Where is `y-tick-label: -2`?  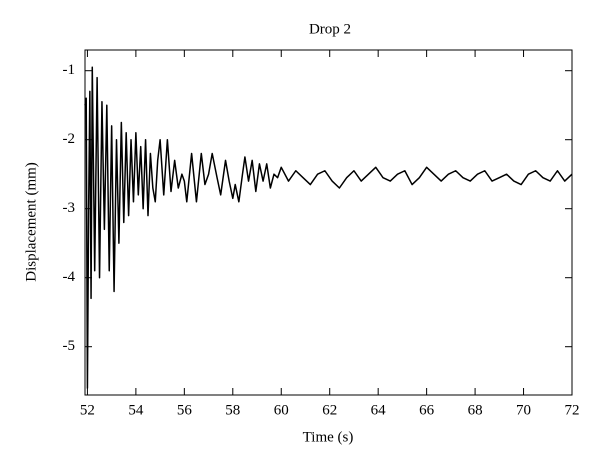
y-tick-label: -2 is located at coordinates (69, 139).